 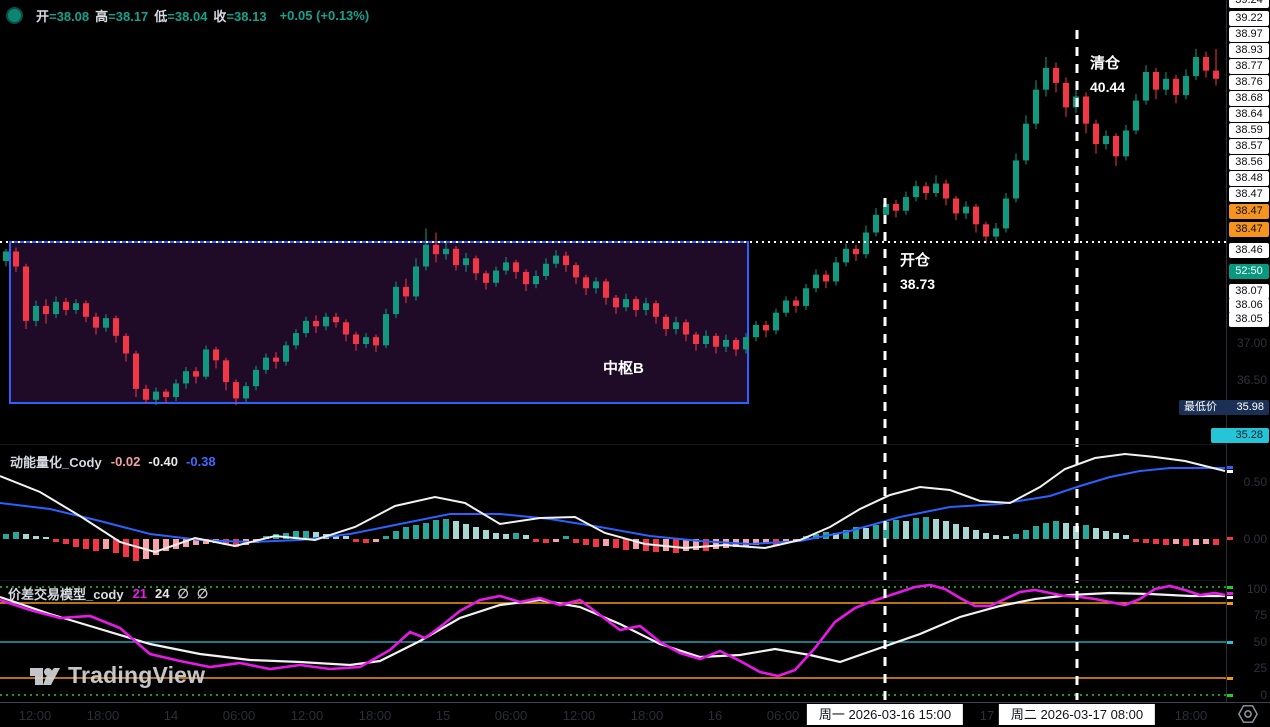 I want to click on entry-annotation: 开仓 38.73, so click(x=917, y=272).